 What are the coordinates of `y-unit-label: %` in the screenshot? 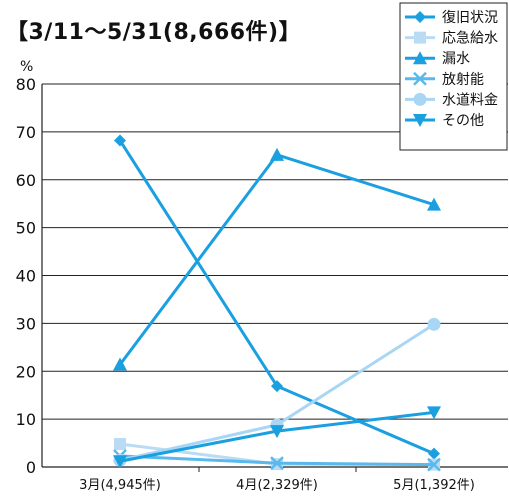 It's located at (26, 67).